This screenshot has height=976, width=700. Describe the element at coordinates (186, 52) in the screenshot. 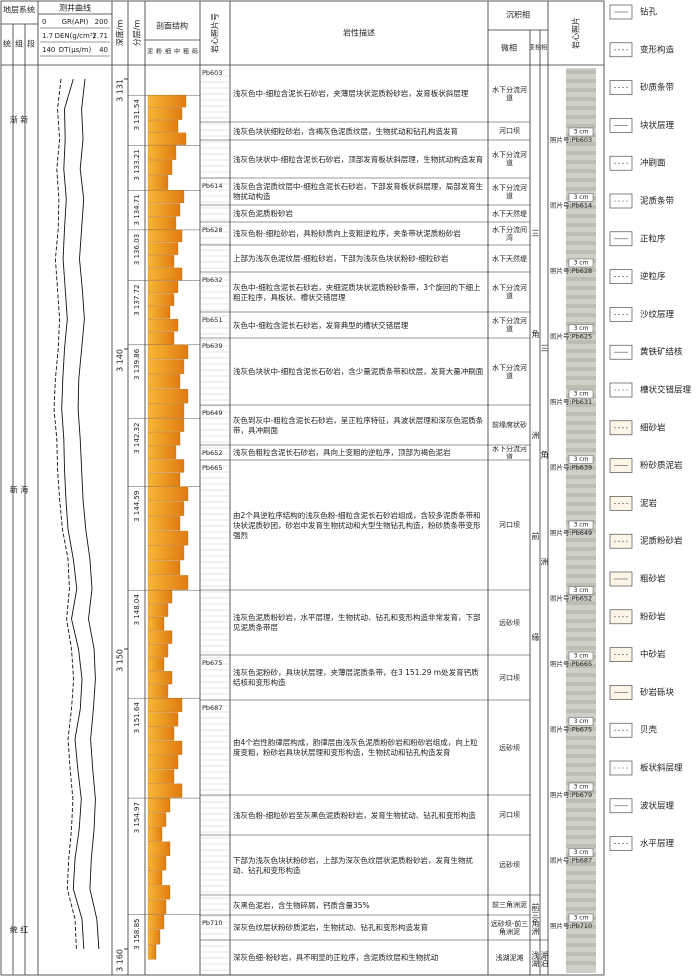

I see `grain-class: 粗` at that location.